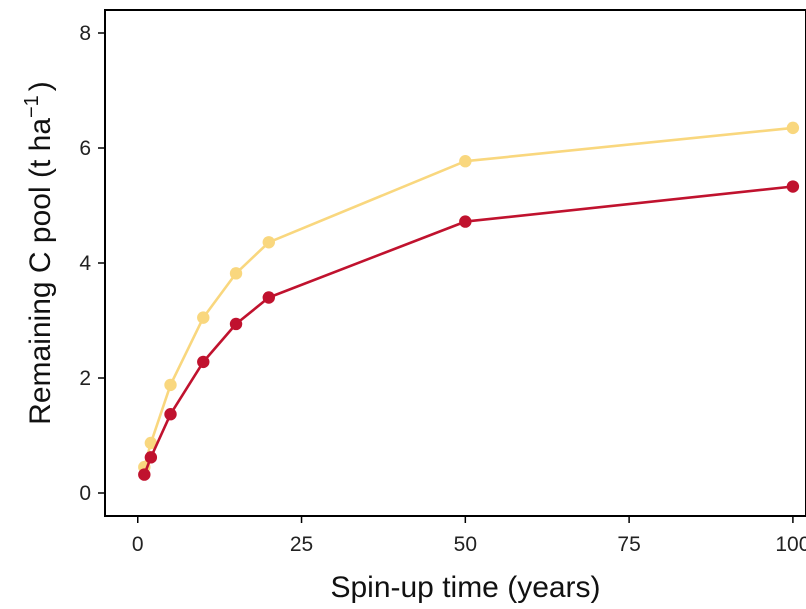 This screenshot has height=609, width=806. I want to click on x-tick-label: 0, so click(138, 544).